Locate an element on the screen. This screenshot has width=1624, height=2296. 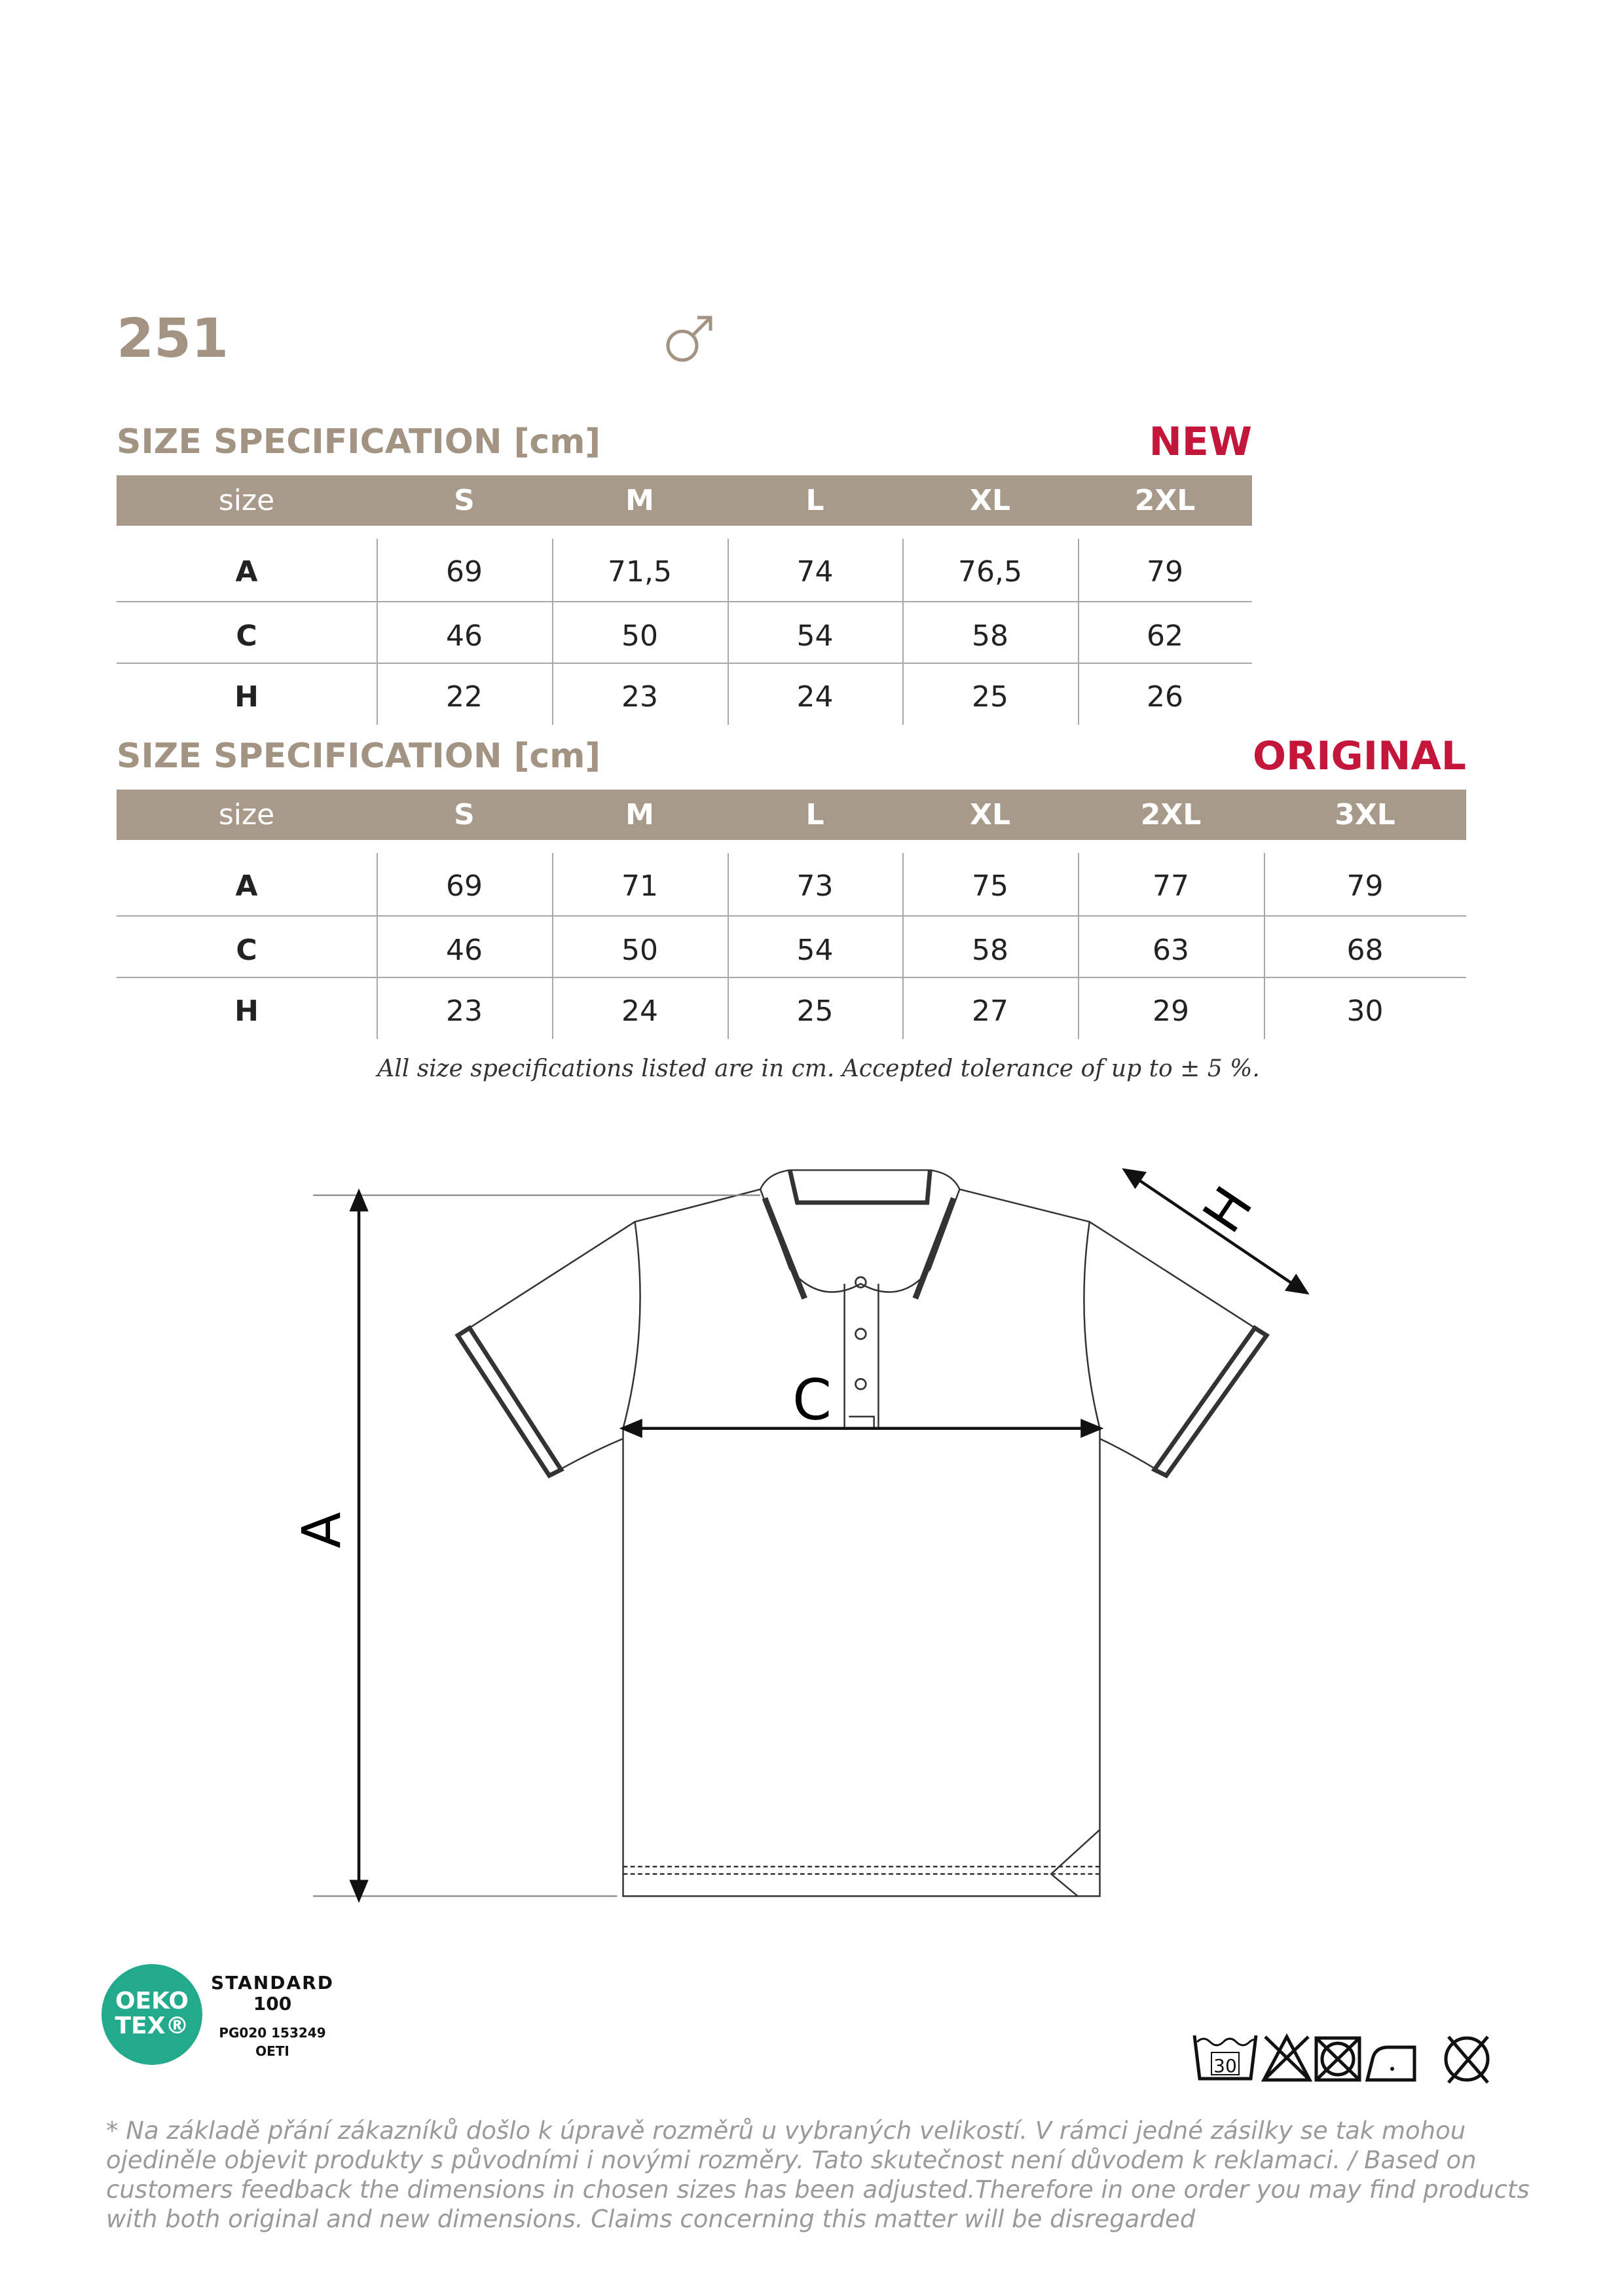
table-cell: 71 is located at coordinates (639, 886).